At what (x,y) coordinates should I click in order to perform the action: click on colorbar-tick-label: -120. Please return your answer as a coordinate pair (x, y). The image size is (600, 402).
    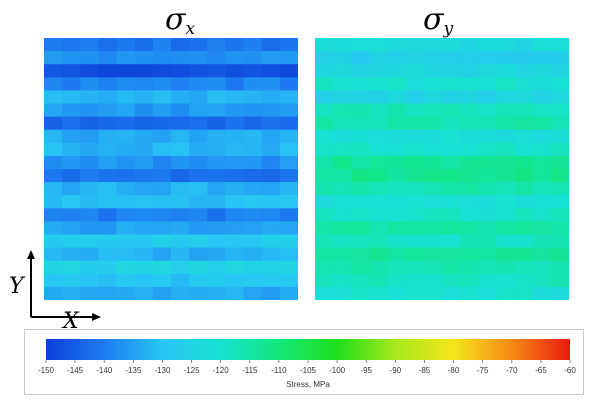
    Looking at the image, I should click on (221, 370).